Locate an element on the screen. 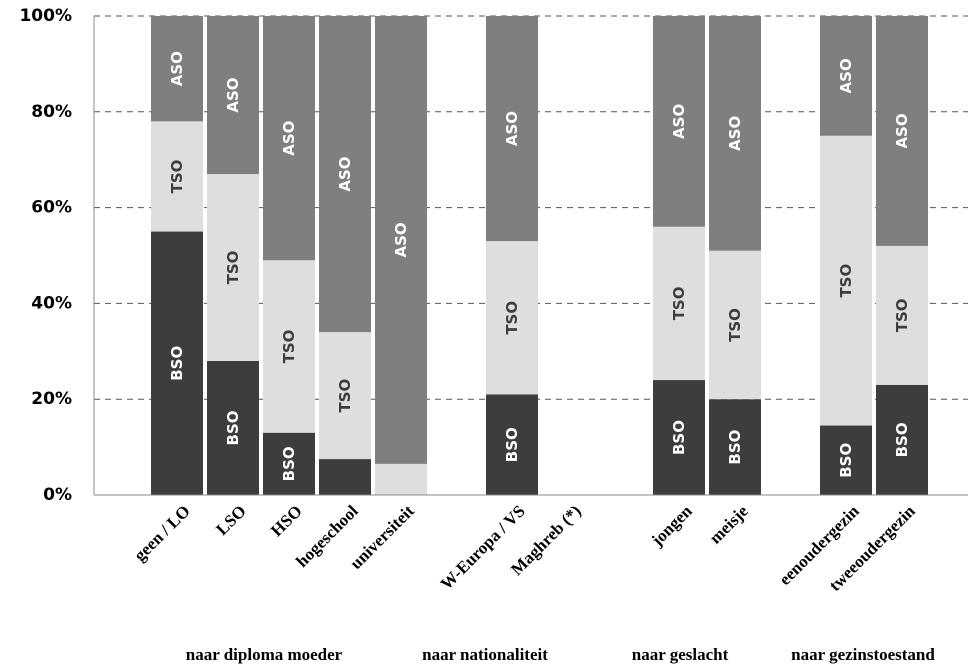 The height and width of the screenshot is (667, 974). category-label: meisje is located at coordinates (729, 524).